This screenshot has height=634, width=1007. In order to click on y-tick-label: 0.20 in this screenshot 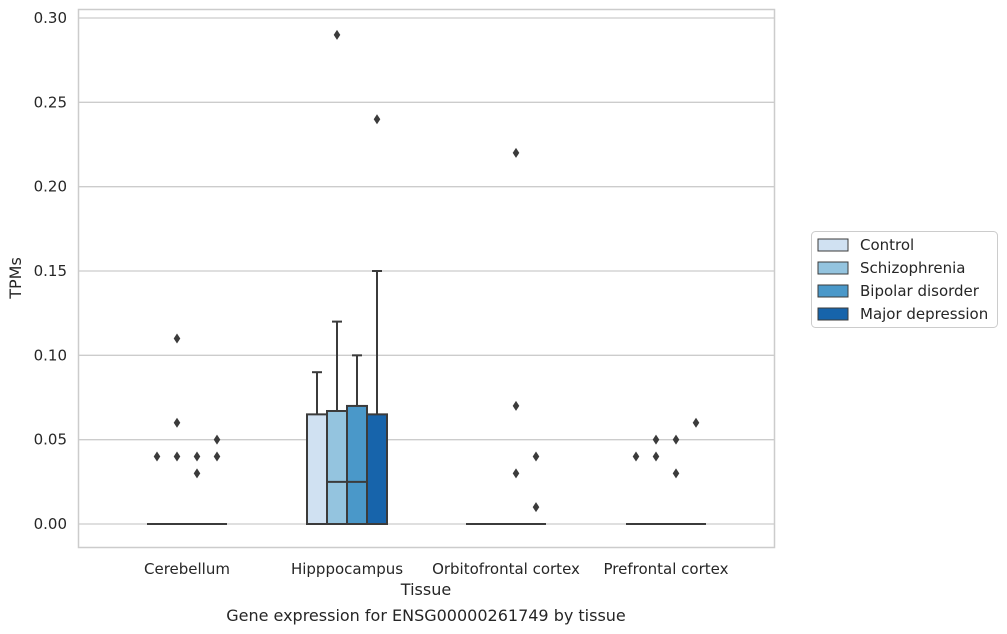, I will do `click(50, 187)`.